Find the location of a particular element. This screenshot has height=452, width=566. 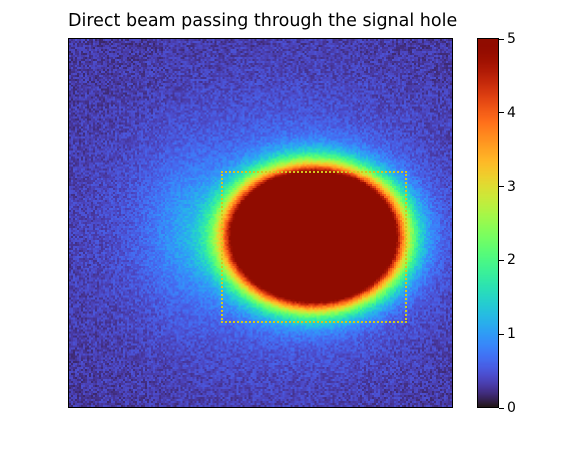

roi-dotted-box is located at coordinates (314, 247).